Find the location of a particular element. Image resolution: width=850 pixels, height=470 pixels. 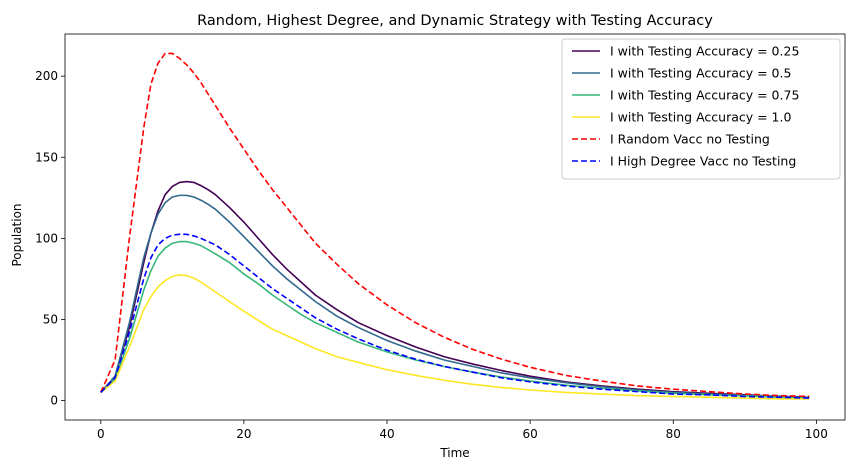

x-tick-label: 20 is located at coordinates (243, 434).